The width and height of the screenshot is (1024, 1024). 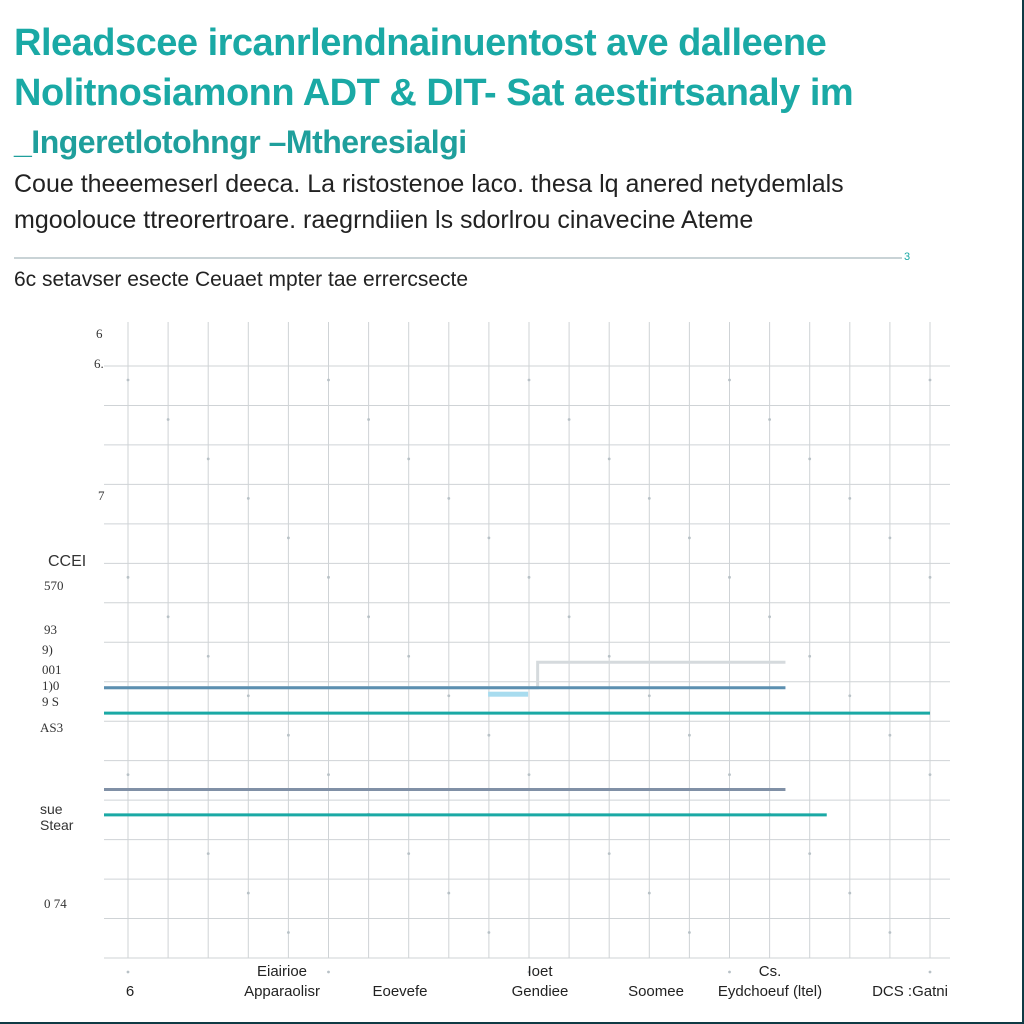 I want to click on y-tick-label: 7, so click(x=101, y=495).